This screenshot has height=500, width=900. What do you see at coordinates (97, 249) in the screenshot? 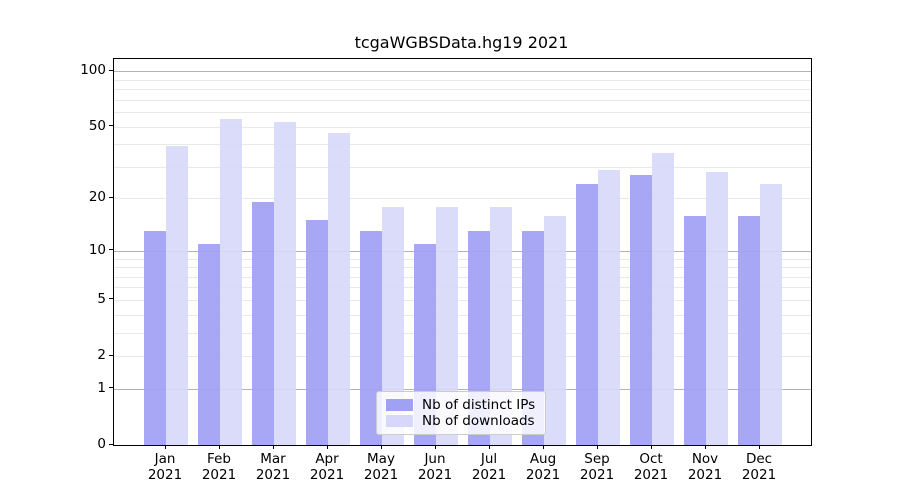
I see `y-tick-label: 10` at bounding box center [97, 249].